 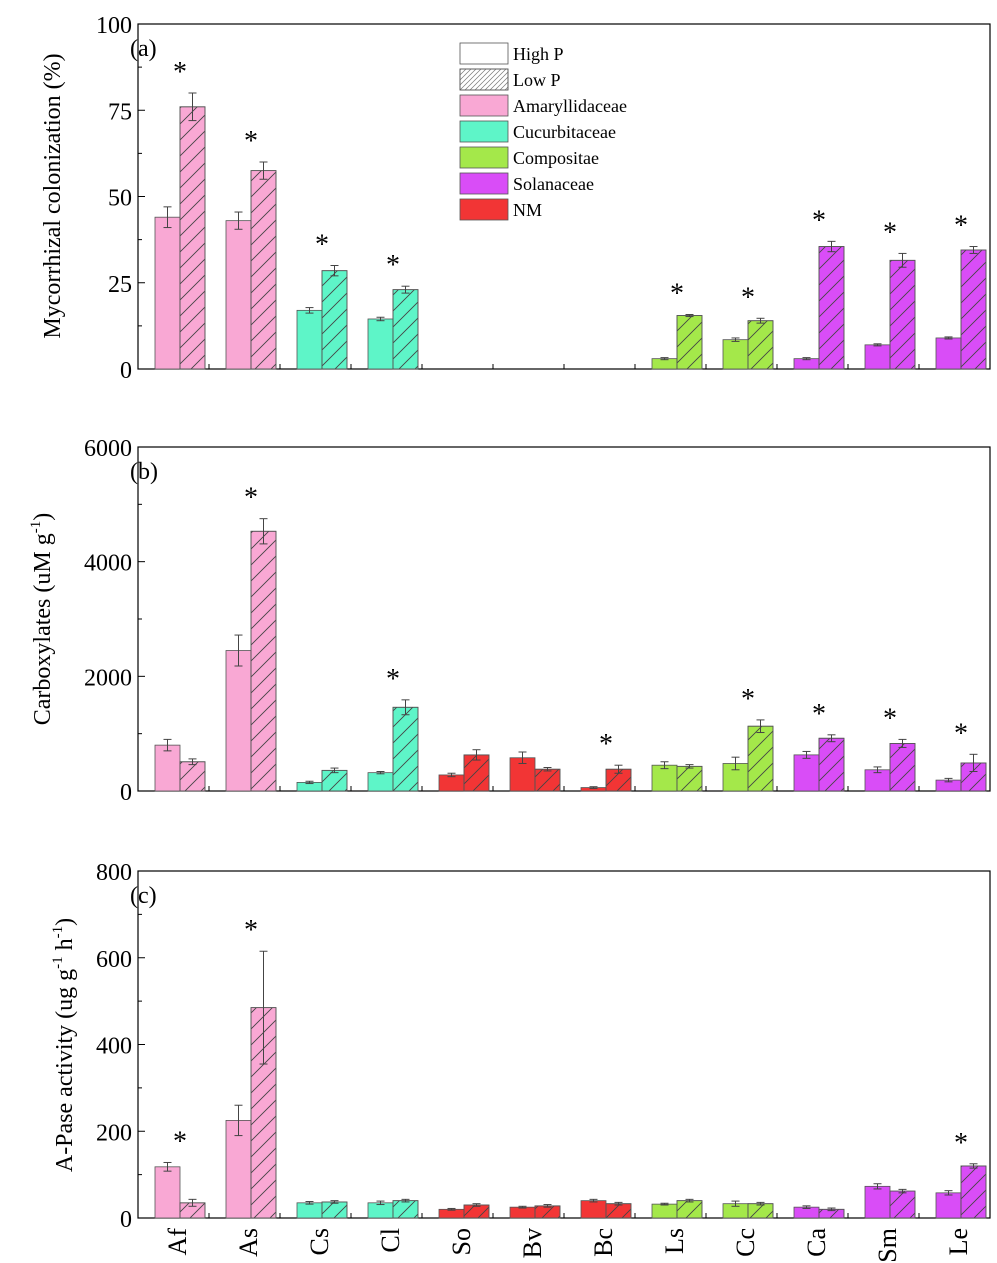 I want to click on x-tick-label-As: As, so click(x=248, y=1242).